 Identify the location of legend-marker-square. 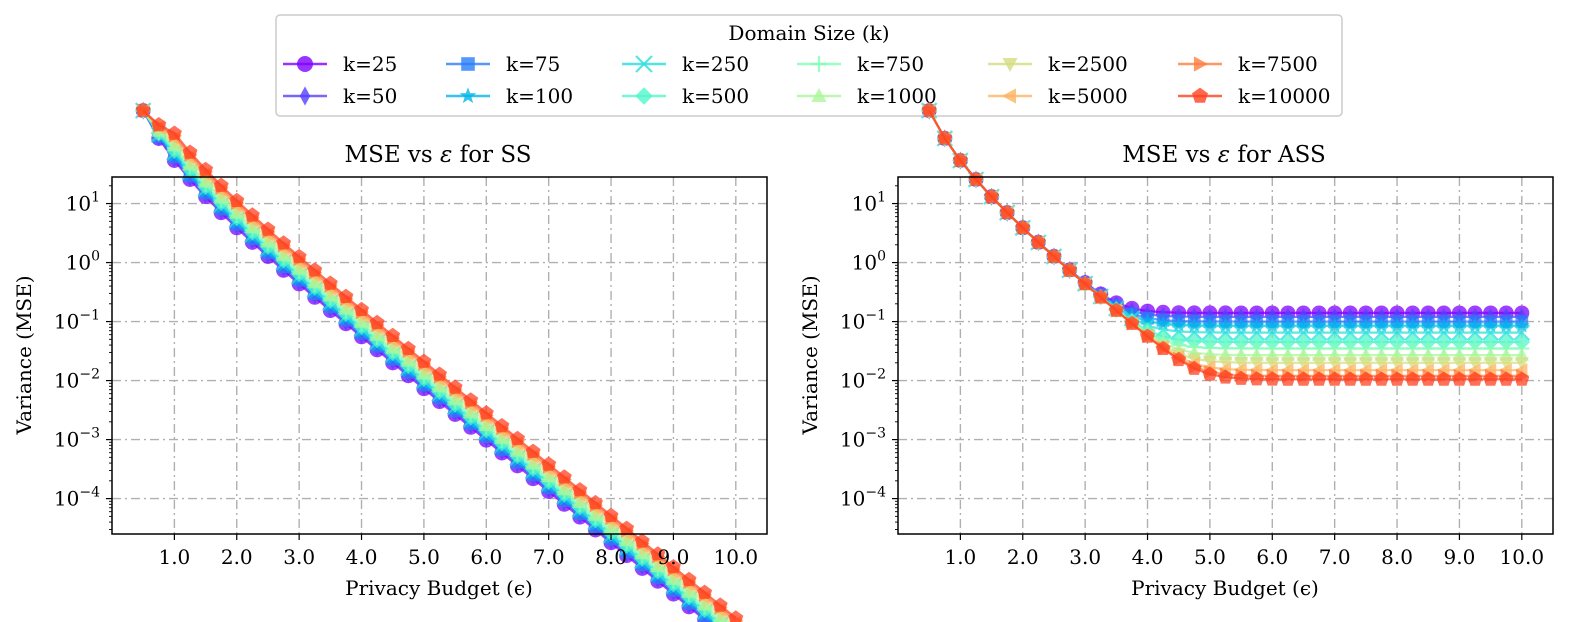
(468, 64).